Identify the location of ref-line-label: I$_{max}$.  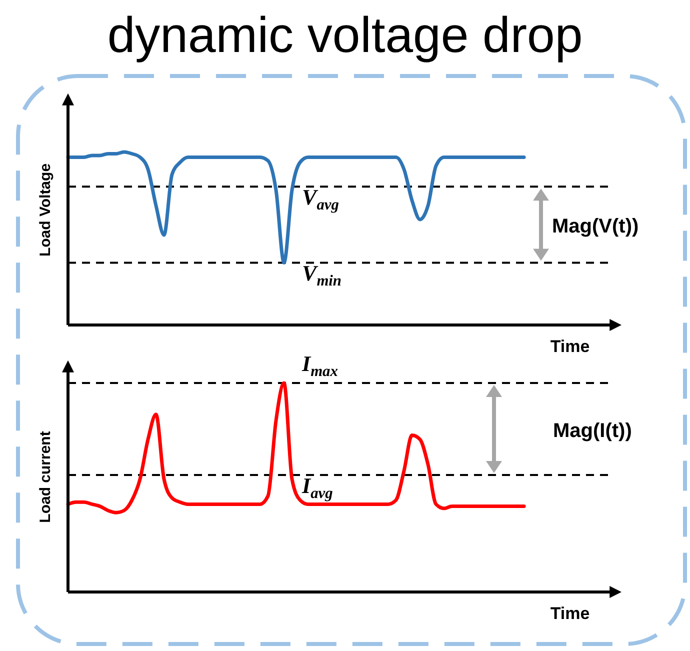
(319, 365).